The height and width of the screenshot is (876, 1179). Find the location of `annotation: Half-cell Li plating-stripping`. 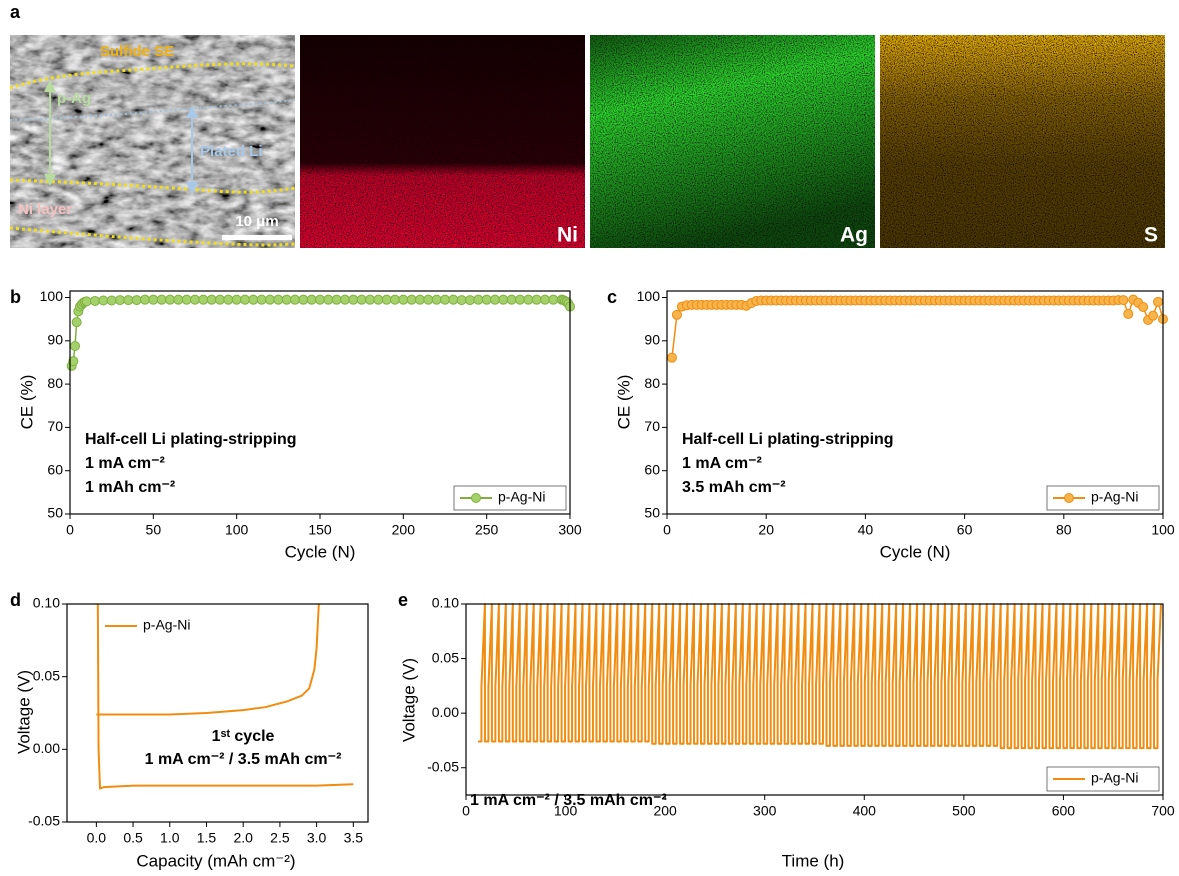

annotation: Half-cell Li plating-stripping is located at coordinates (191, 439).